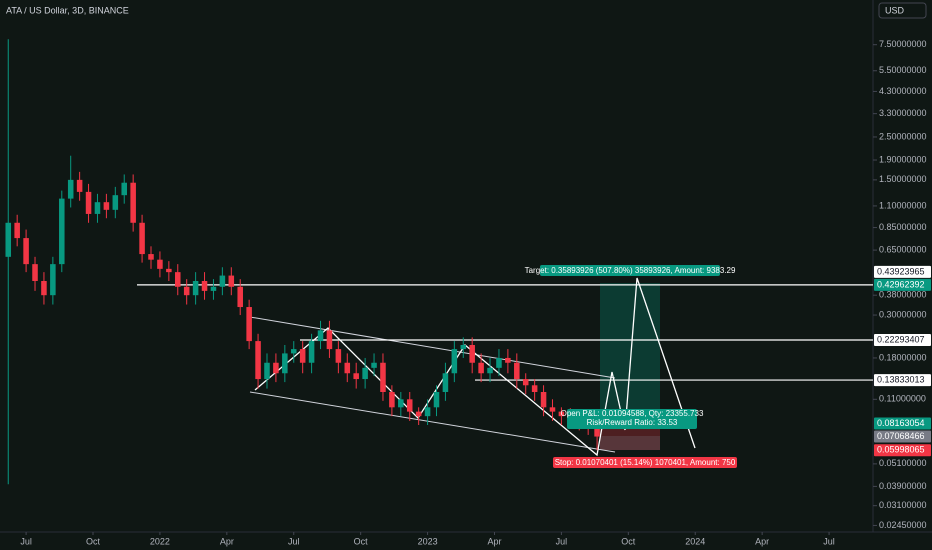  I want to click on currency-box, so click(902, 10).